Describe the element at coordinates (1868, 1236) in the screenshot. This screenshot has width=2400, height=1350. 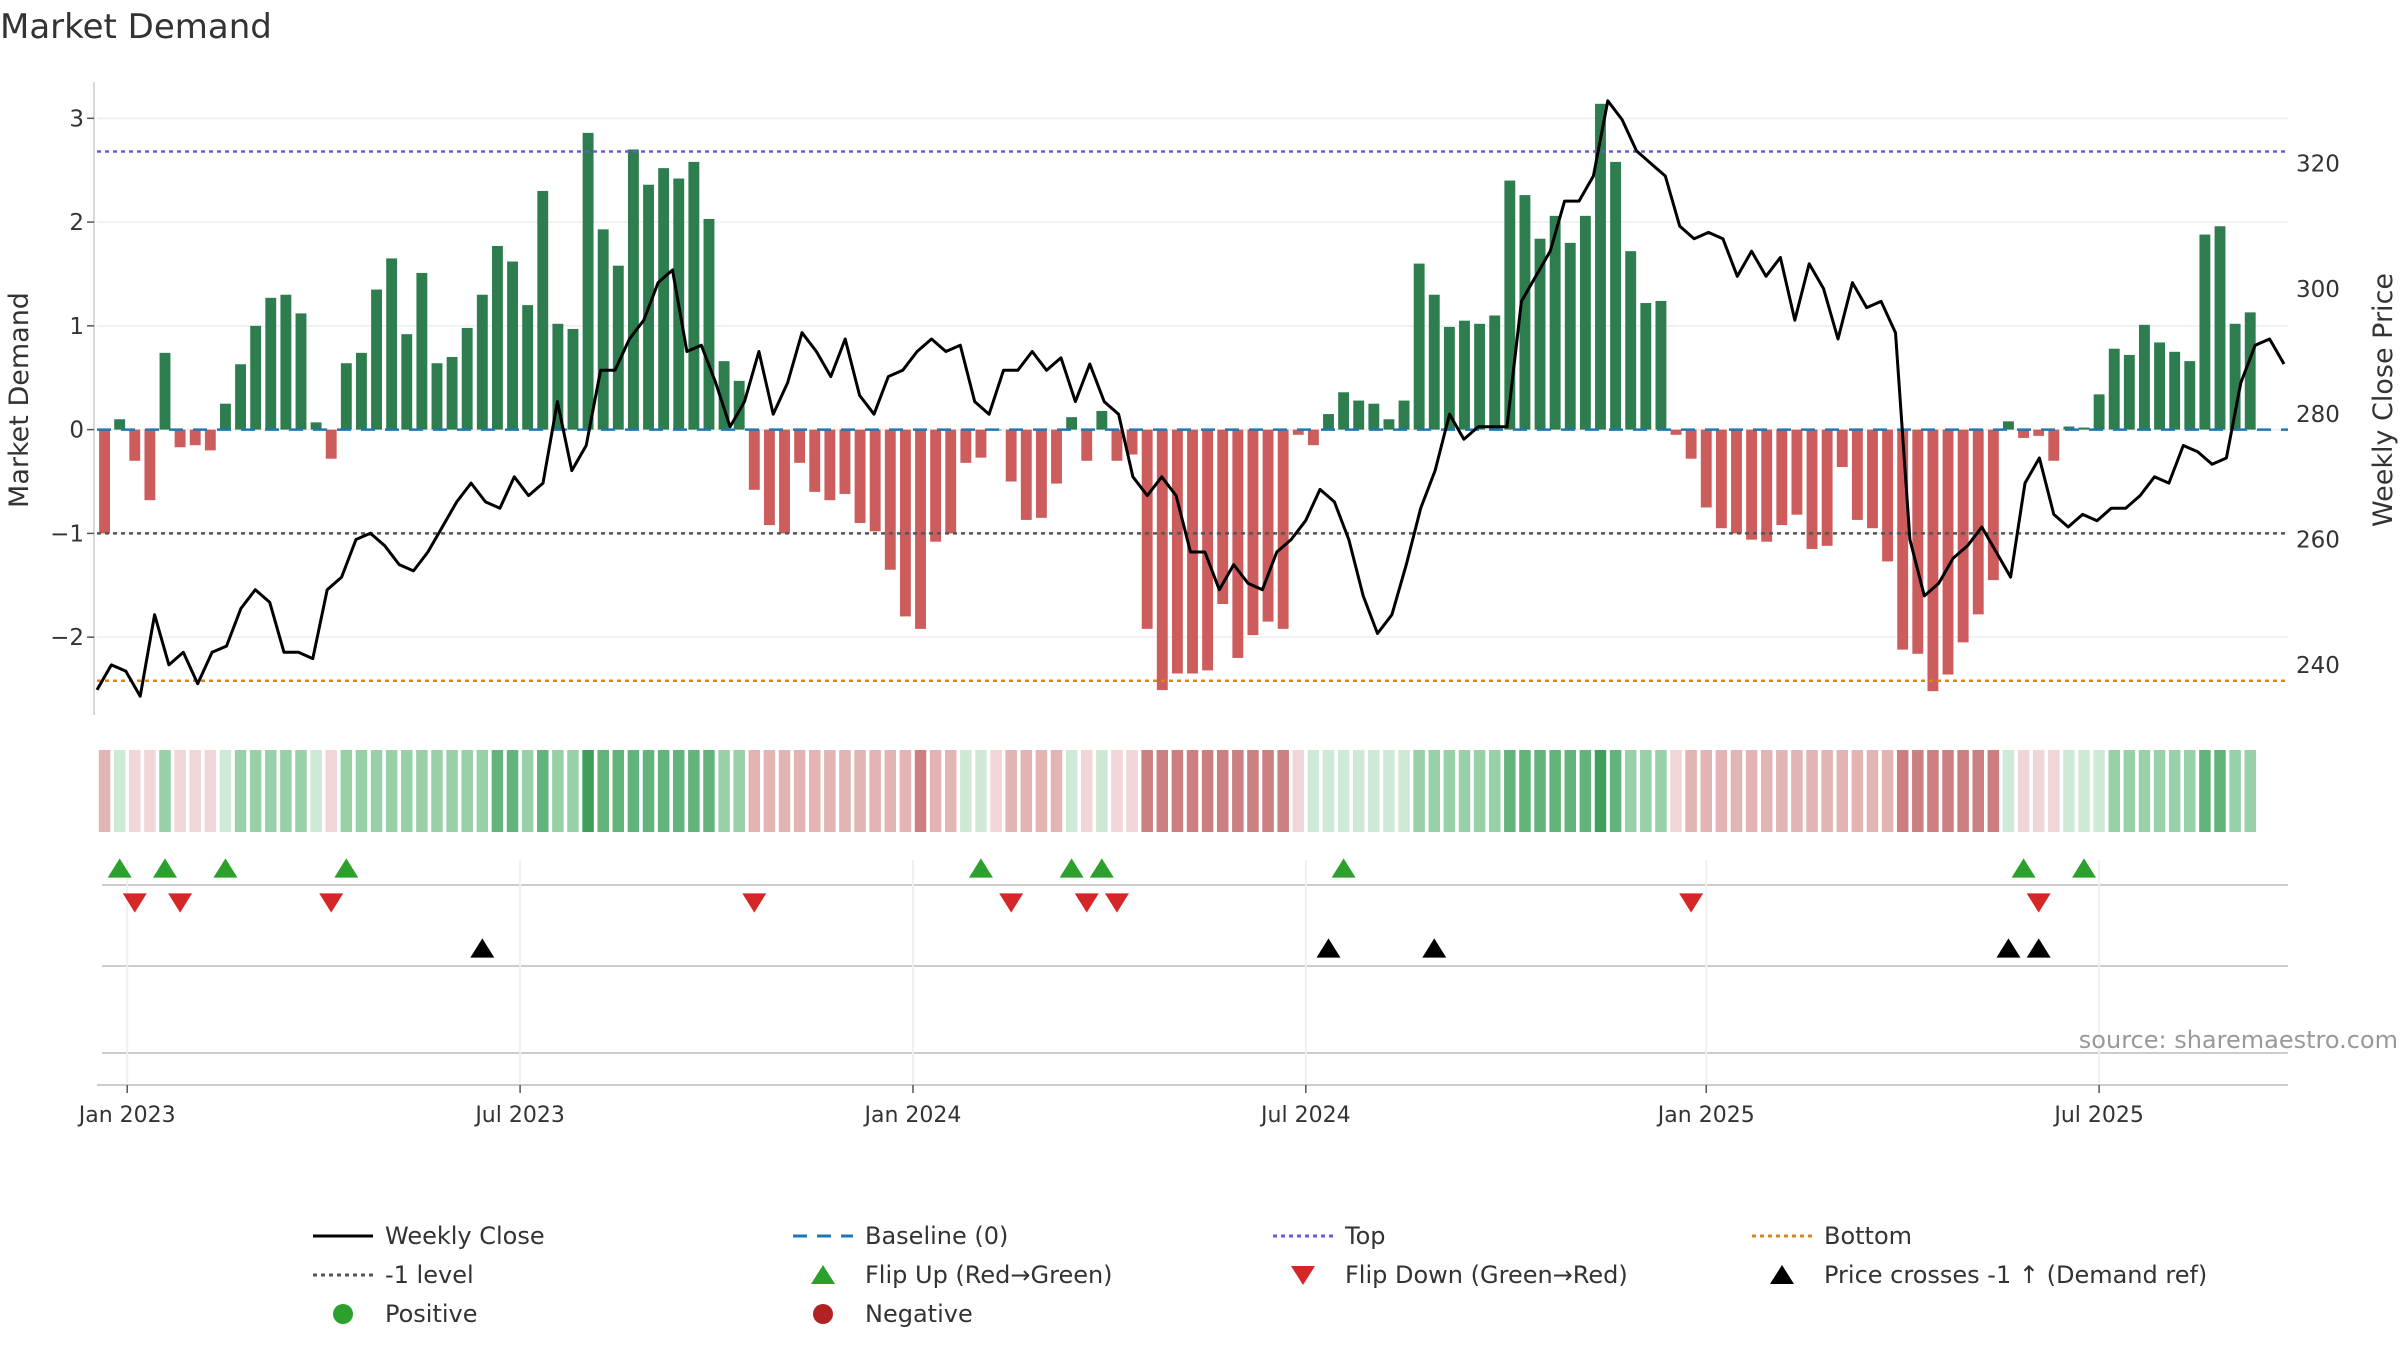
I see `bottom-label: Bottom` at that location.